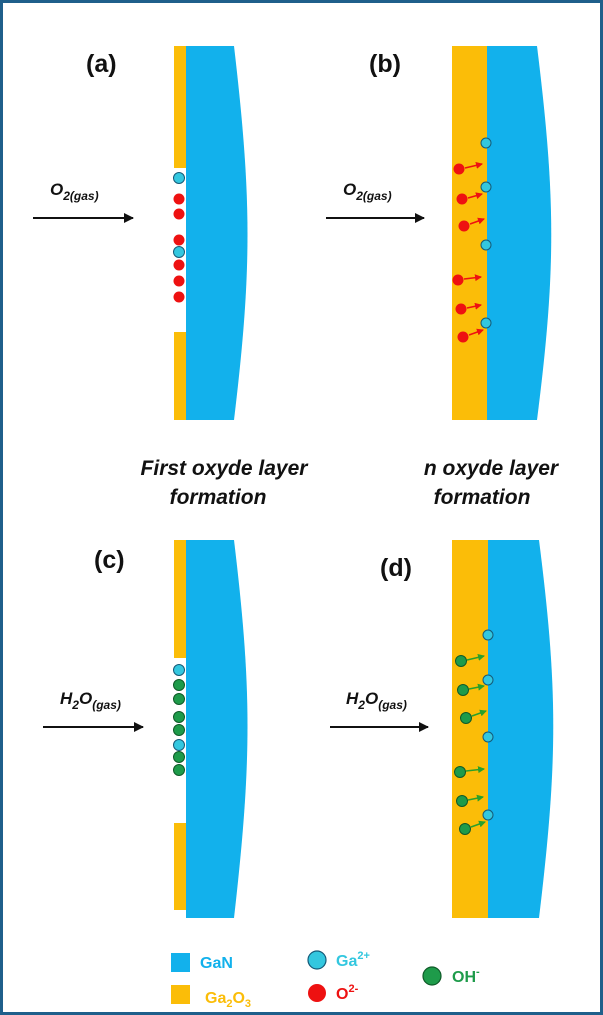  Describe the element at coordinates (180, 866) in the screenshot. I see `ga2o3-layer-c-bottom` at that location.